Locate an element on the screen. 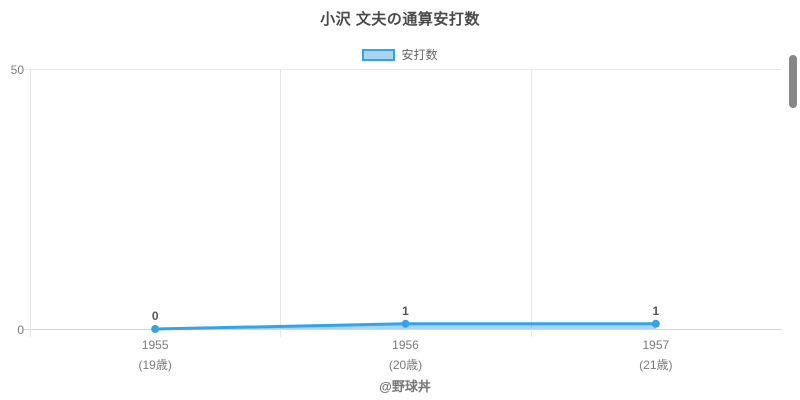 The image size is (800, 400). footer-credit: @野球丼 is located at coordinates (405, 386).